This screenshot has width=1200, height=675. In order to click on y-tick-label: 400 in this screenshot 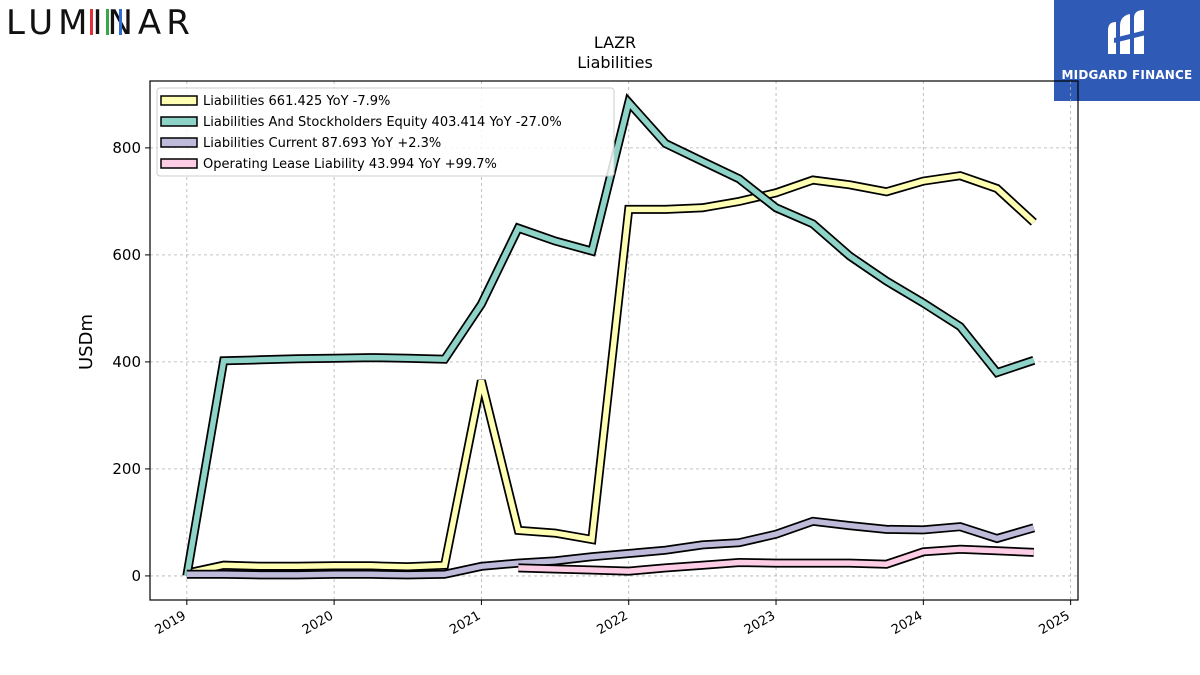, I will do `click(126, 362)`.